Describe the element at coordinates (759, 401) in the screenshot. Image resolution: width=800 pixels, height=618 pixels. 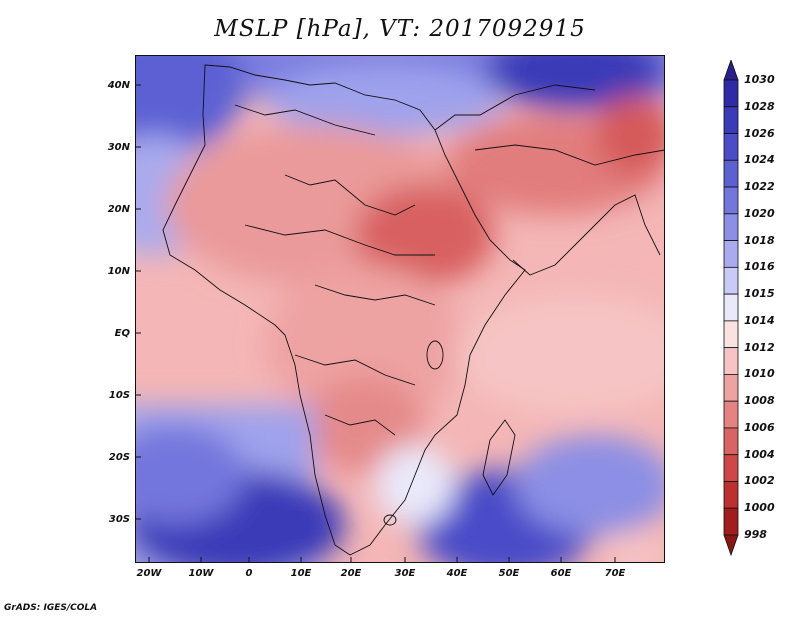
I see `colorbar-label: 1008` at that location.